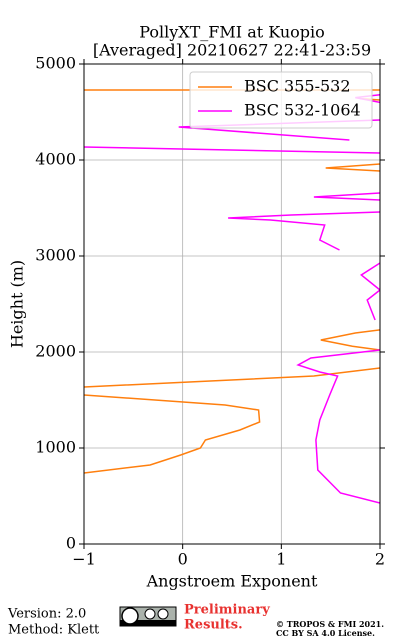 The height and width of the screenshot is (640, 400). What do you see at coordinates (232, 581) in the screenshot?
I see `x-axis-label: Angstroem Exponent` at bounding box center [232, 581].